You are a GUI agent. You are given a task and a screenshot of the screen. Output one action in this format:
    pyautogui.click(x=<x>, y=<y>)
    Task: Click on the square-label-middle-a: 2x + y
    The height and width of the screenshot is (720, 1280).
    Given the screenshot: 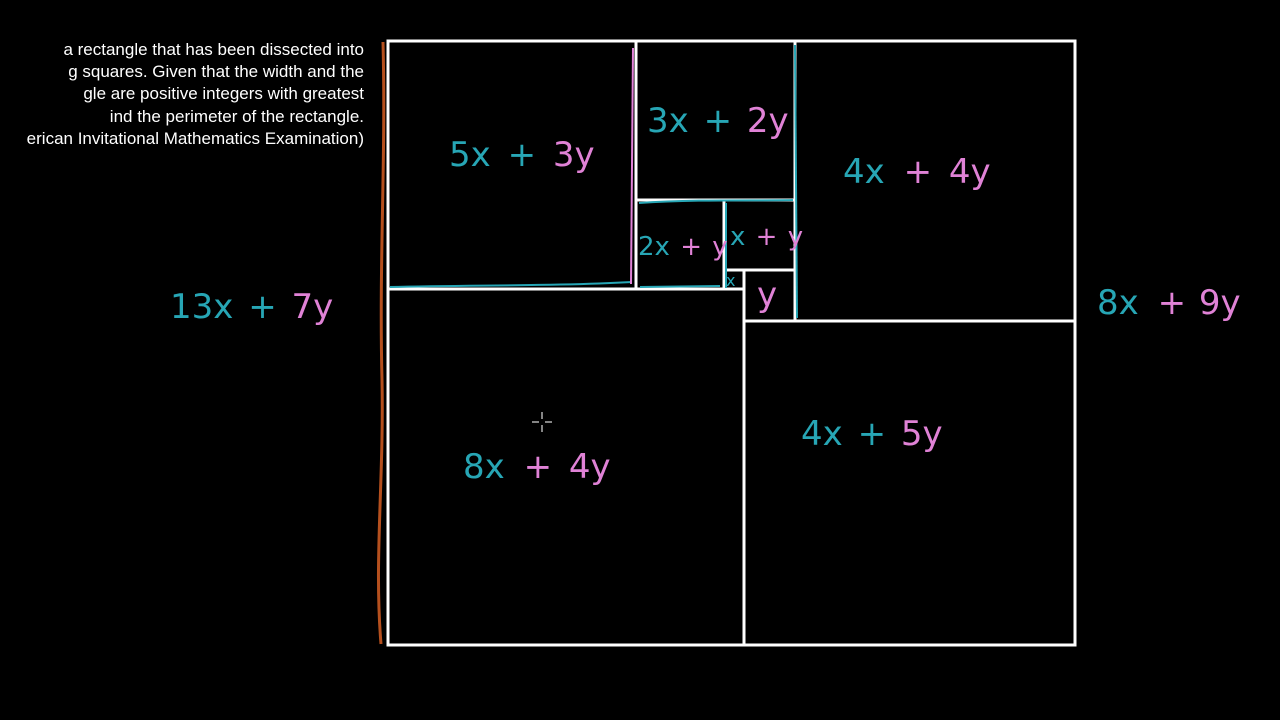 What is the action you would take?
    pyautogui.click(x=683, y=247)
    